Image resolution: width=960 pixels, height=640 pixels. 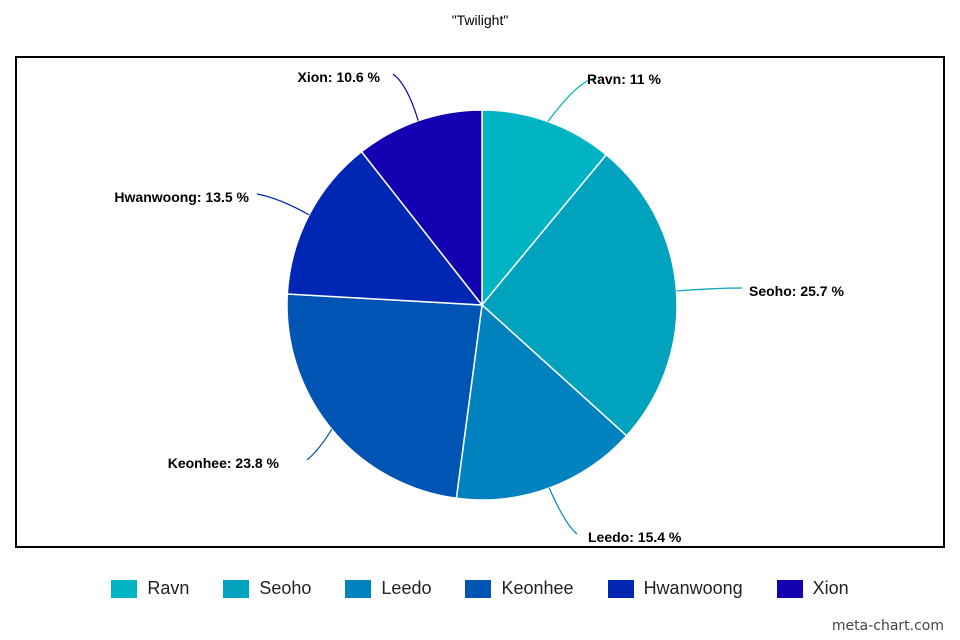 I want to click on legend-item-leedo: Leedo, so click(x=388, y=588).